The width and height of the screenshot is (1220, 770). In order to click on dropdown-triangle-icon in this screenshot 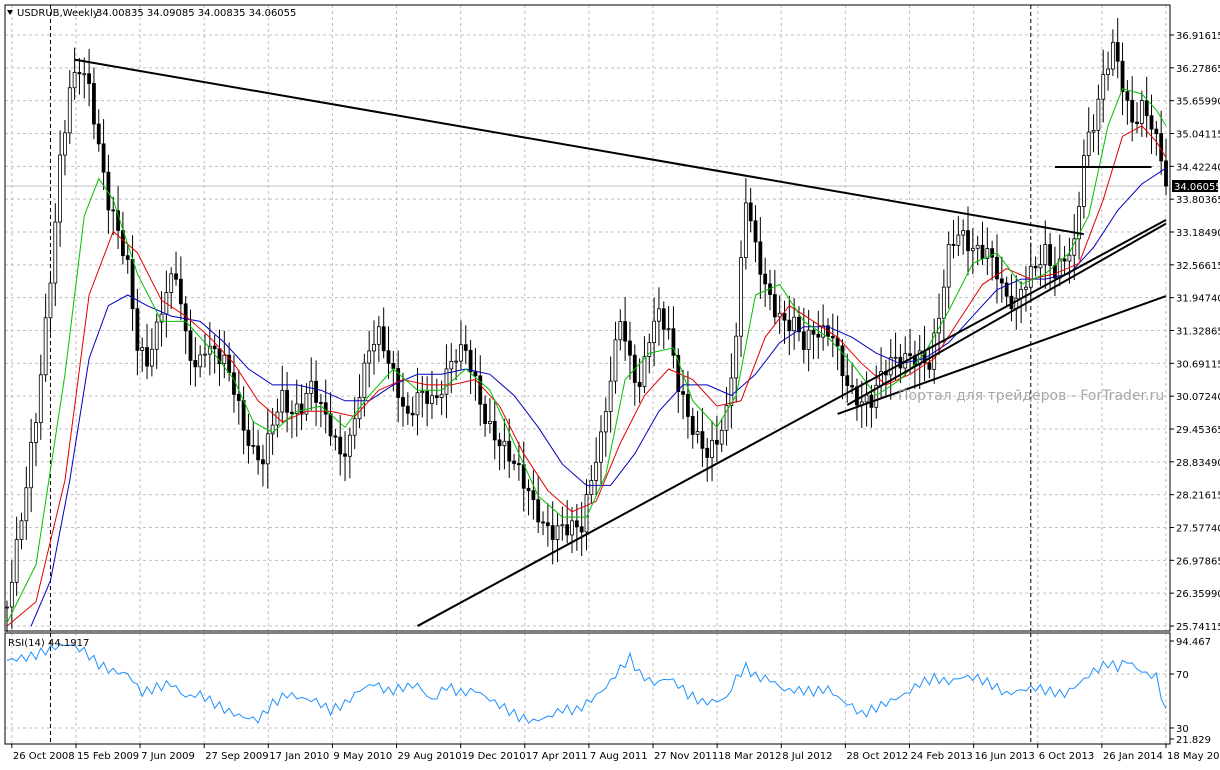, I will do `click(10, 12)`.